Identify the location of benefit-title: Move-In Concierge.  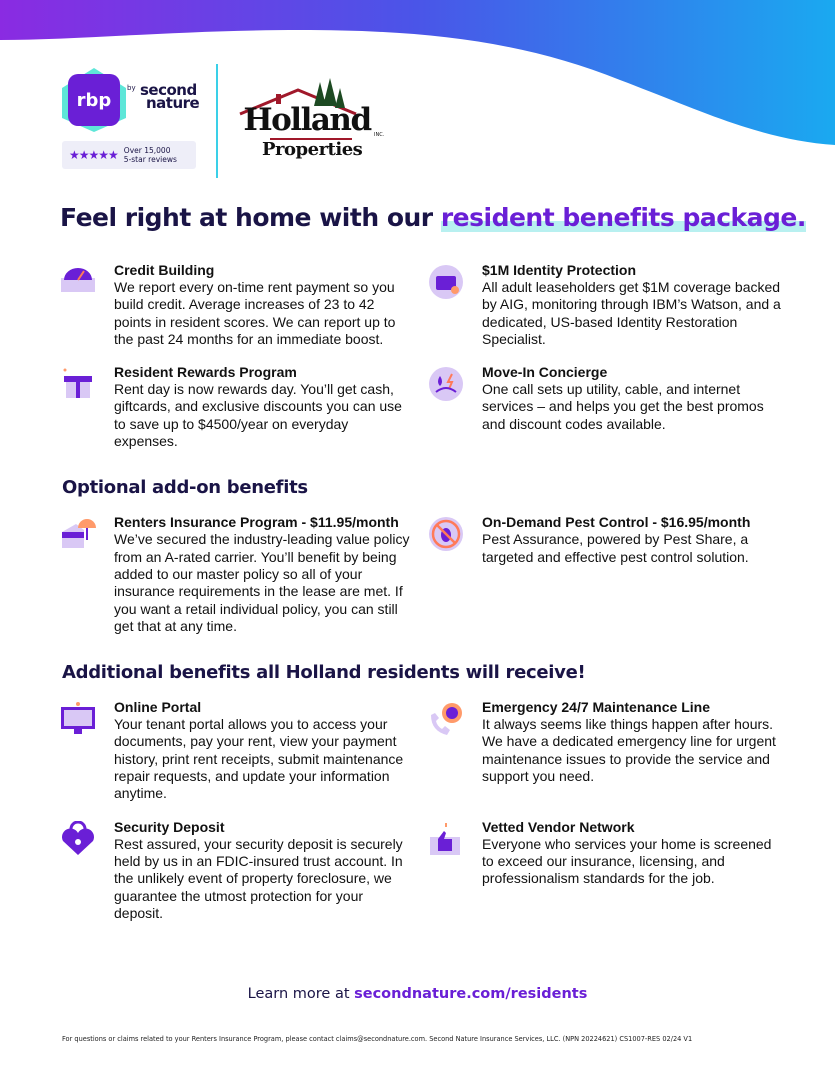
(545, 372).